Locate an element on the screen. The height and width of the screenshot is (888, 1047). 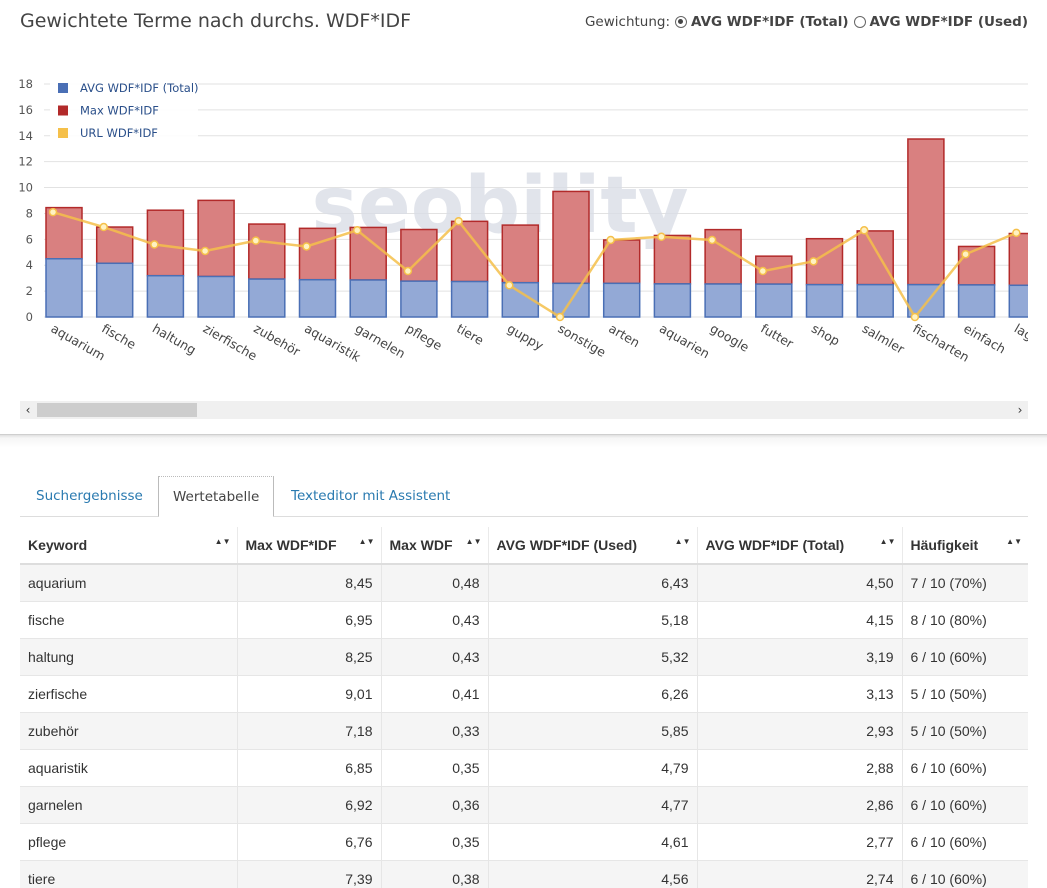
x-tick-label: futter is located at coordinates (777, 336).